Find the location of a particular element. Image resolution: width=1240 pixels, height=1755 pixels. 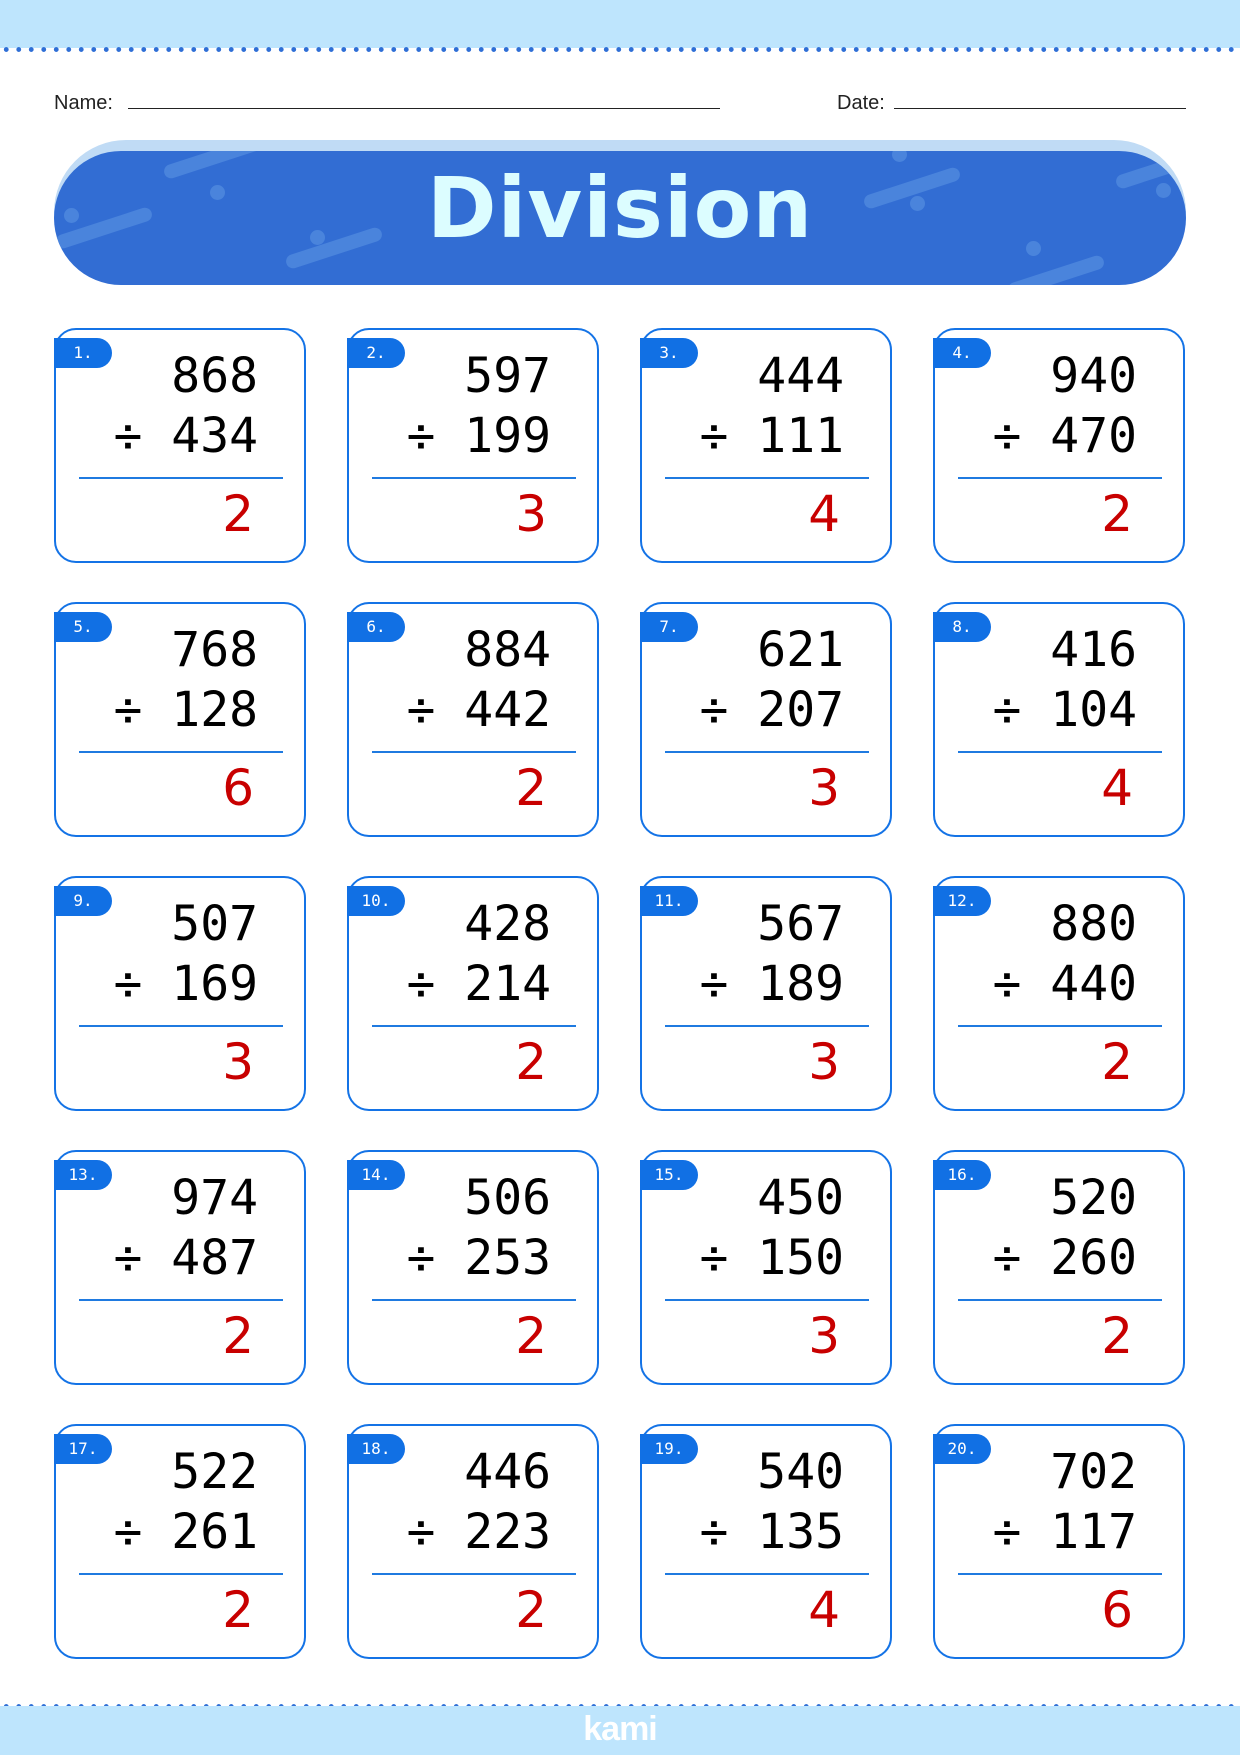

problem-number-badge: 7. is located at coordinates (669, 627).